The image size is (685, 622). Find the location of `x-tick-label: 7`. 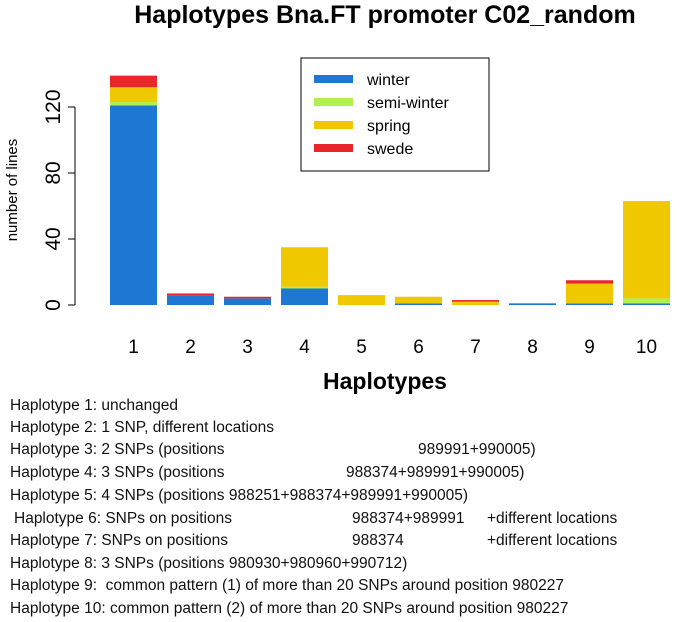

x-tick-label: 7 is located at coordinates (475, 347).